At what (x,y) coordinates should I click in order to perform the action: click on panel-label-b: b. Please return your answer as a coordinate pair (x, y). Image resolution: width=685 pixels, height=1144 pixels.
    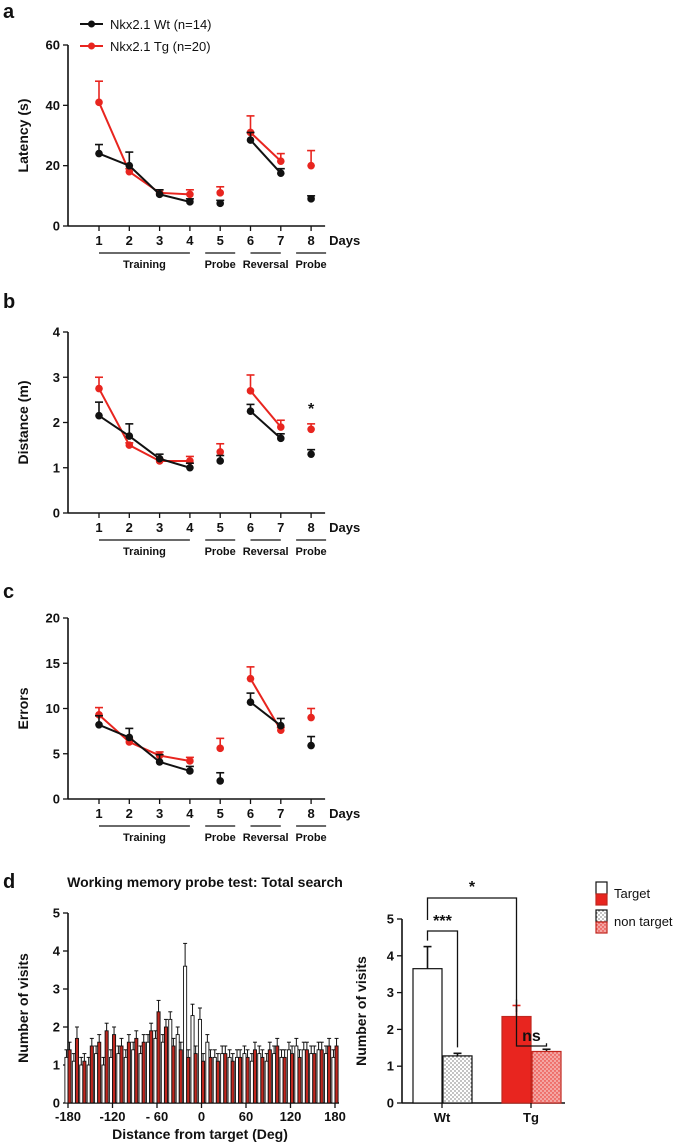
    Looking at the image, I should click on (9, 302).